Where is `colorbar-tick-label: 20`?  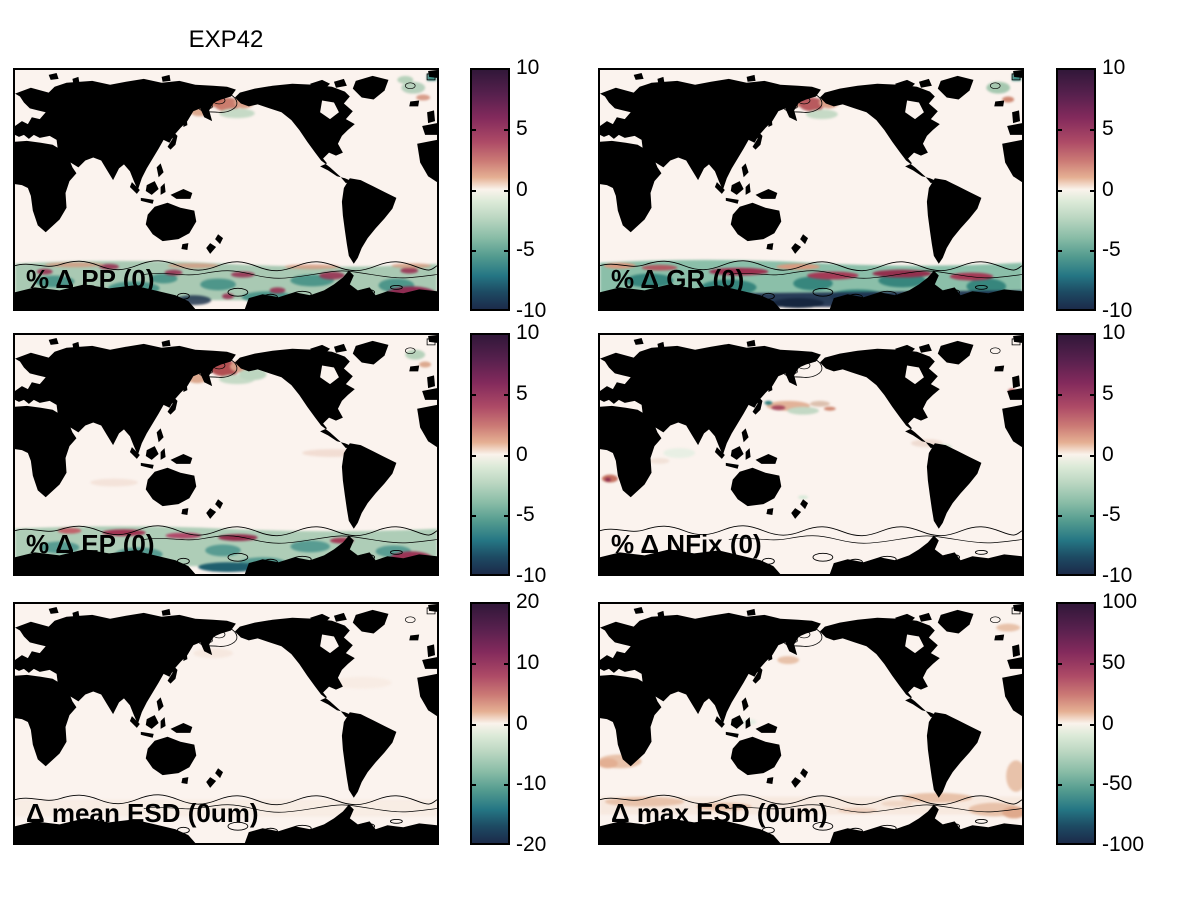
colorbar-tick-label: 20 is located at coordinates (528, 601).